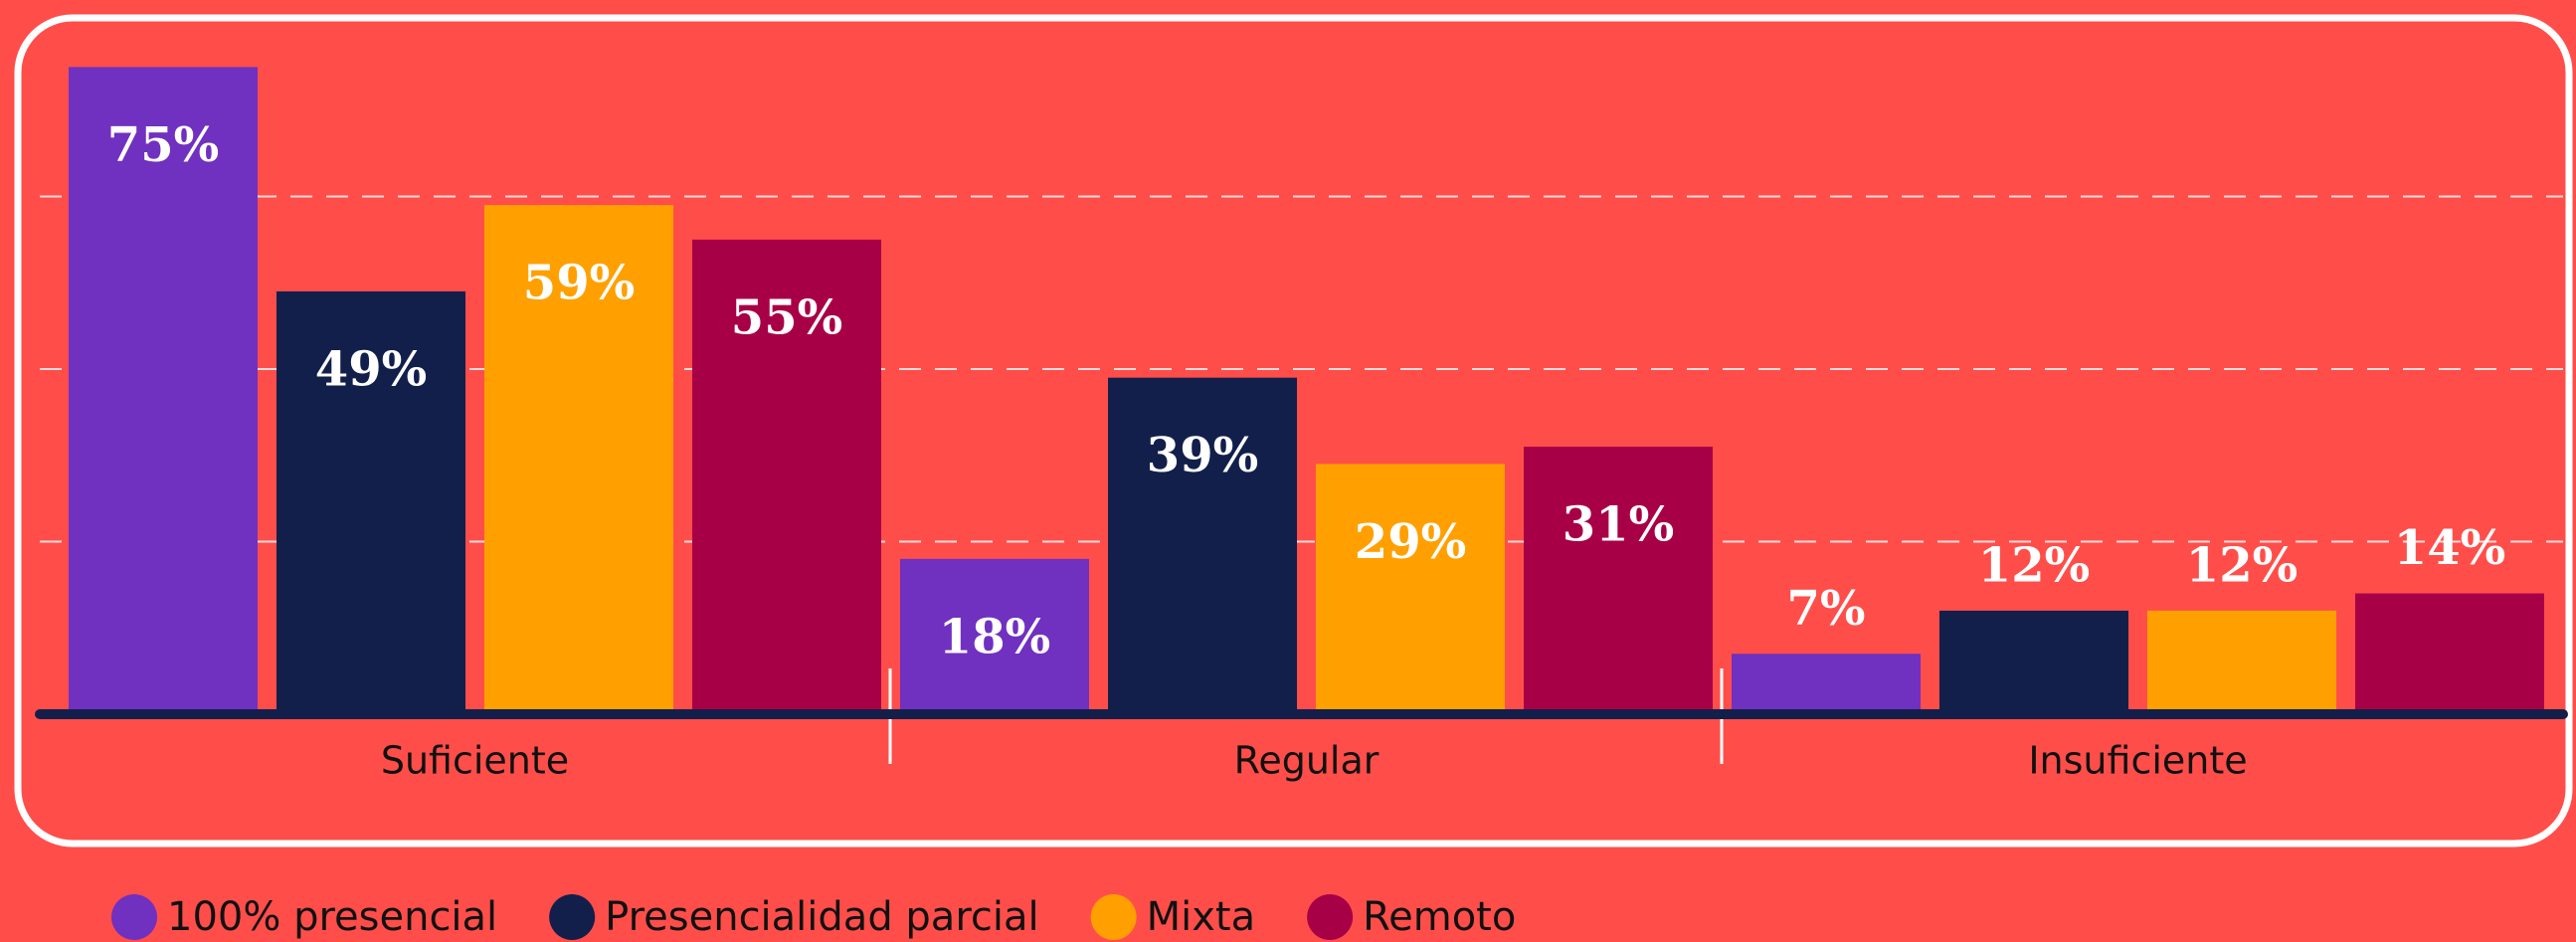  Describe the element at coordinates (1410, 542) in the screenshot. I see `value-label: 29%` at that location.